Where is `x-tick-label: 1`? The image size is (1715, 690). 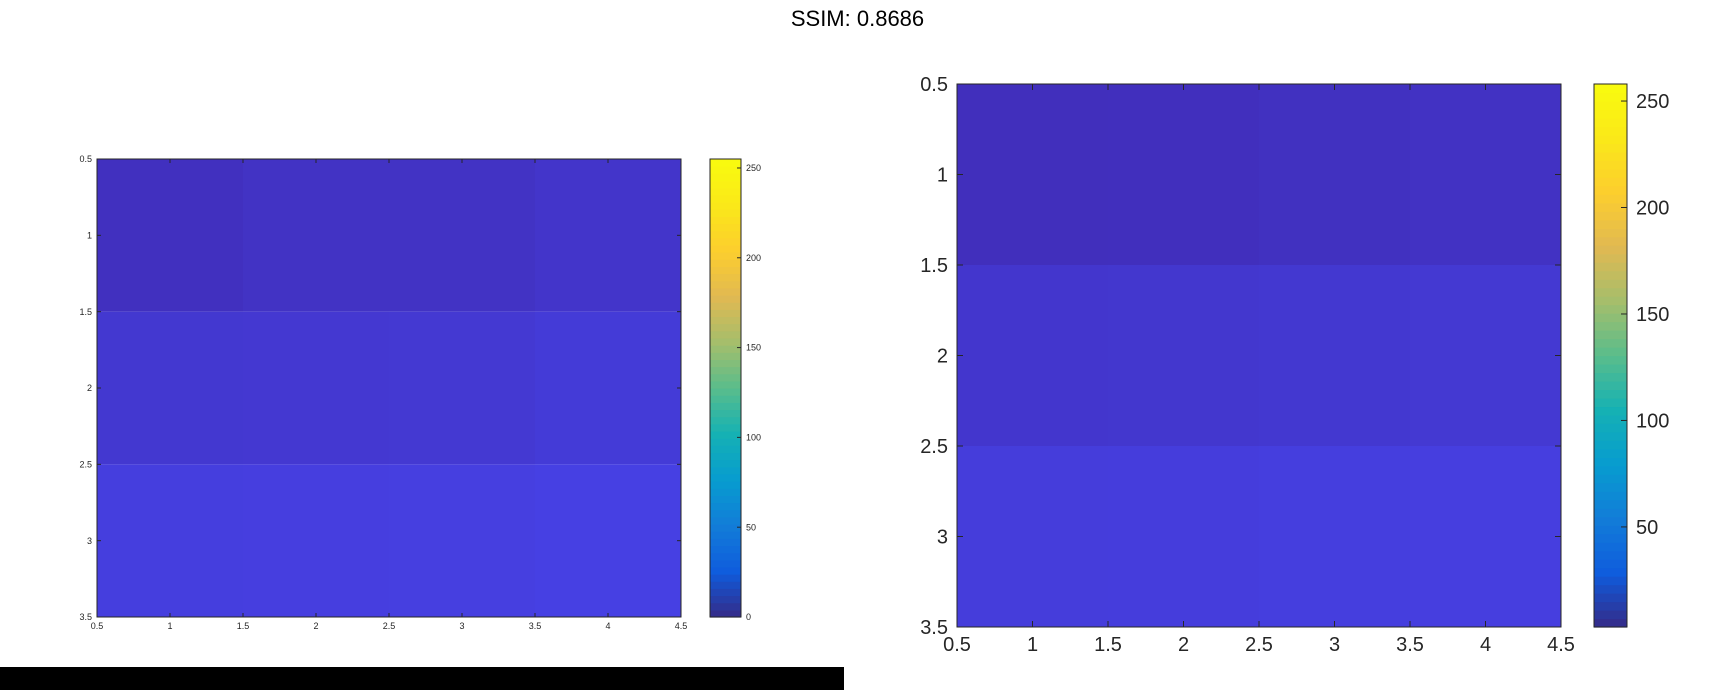 x-tick-label: 1 is located at coordinates (1032, 645).